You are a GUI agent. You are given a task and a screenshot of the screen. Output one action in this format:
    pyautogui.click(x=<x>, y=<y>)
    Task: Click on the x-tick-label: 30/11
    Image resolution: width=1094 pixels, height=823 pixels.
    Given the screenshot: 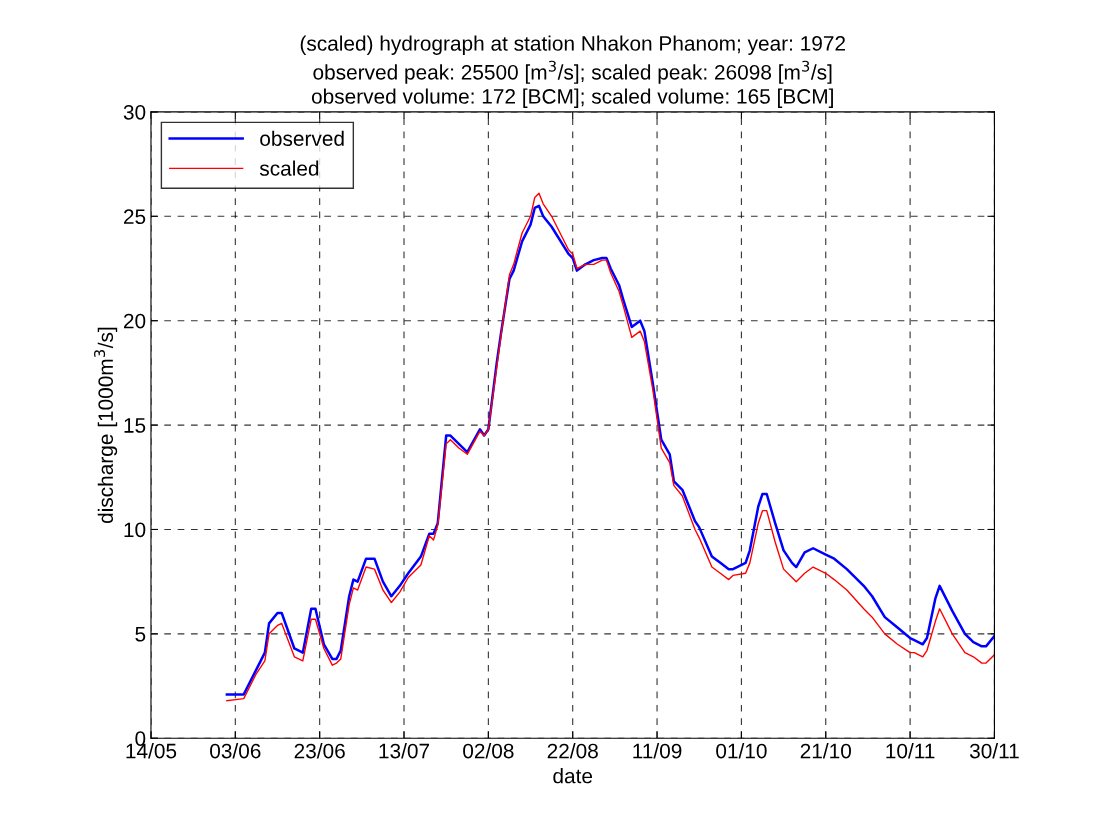 What is the action you would take?
    pyautogui.click(x=994, y=751)
    